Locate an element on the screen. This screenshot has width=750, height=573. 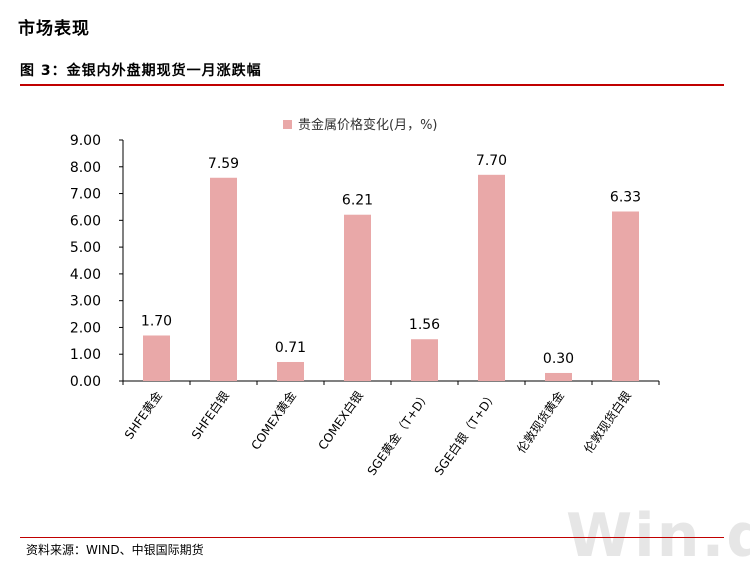
data-label: 1.70 is located at coordinates (156, 321).